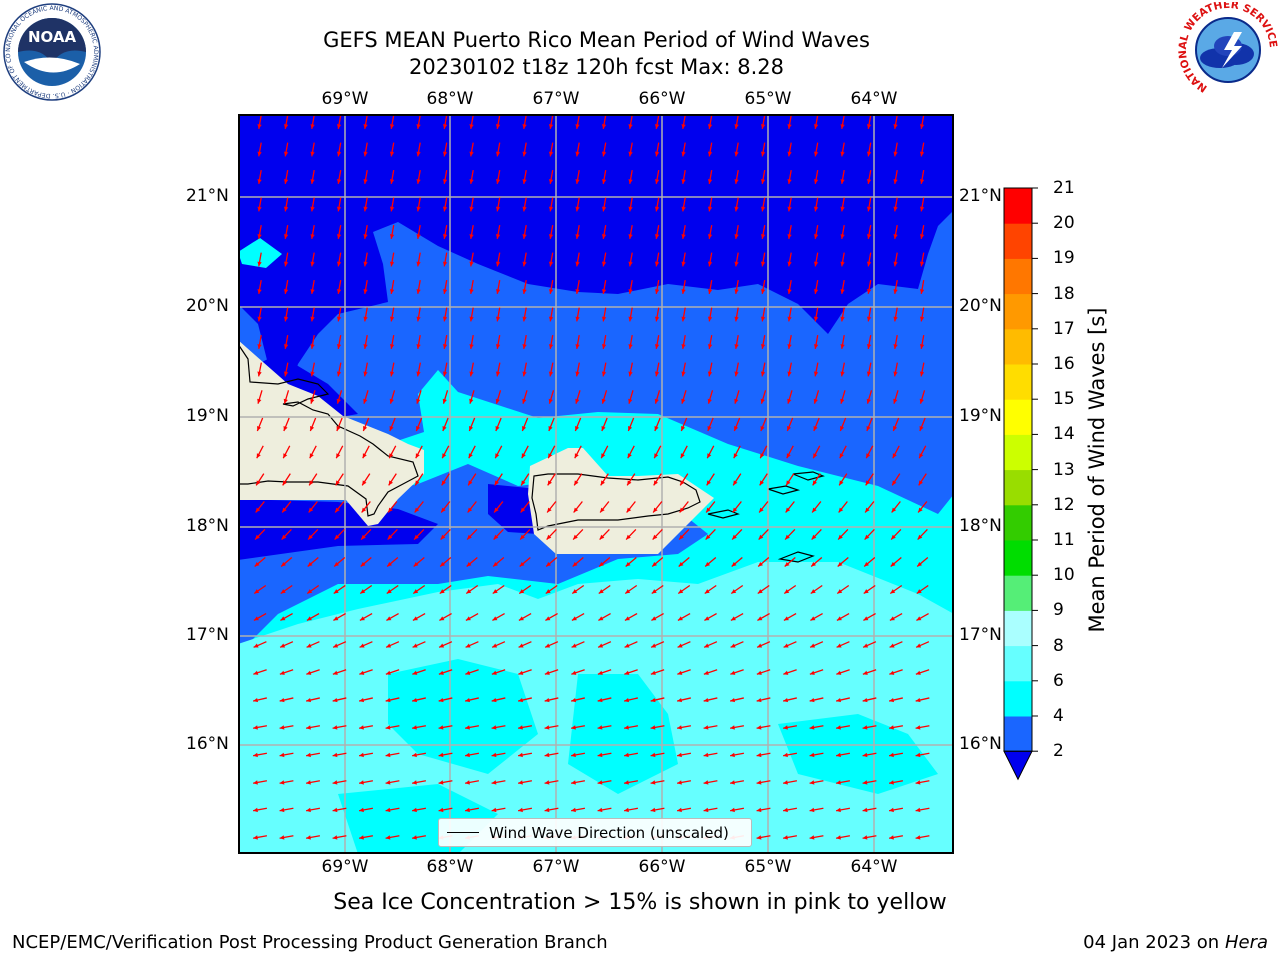 The width and height of the screenshot is (1280, 960). Describe the element at coordinates (207, 744) in the screenshot. I see `lat-label-left: 16°N` at that location.